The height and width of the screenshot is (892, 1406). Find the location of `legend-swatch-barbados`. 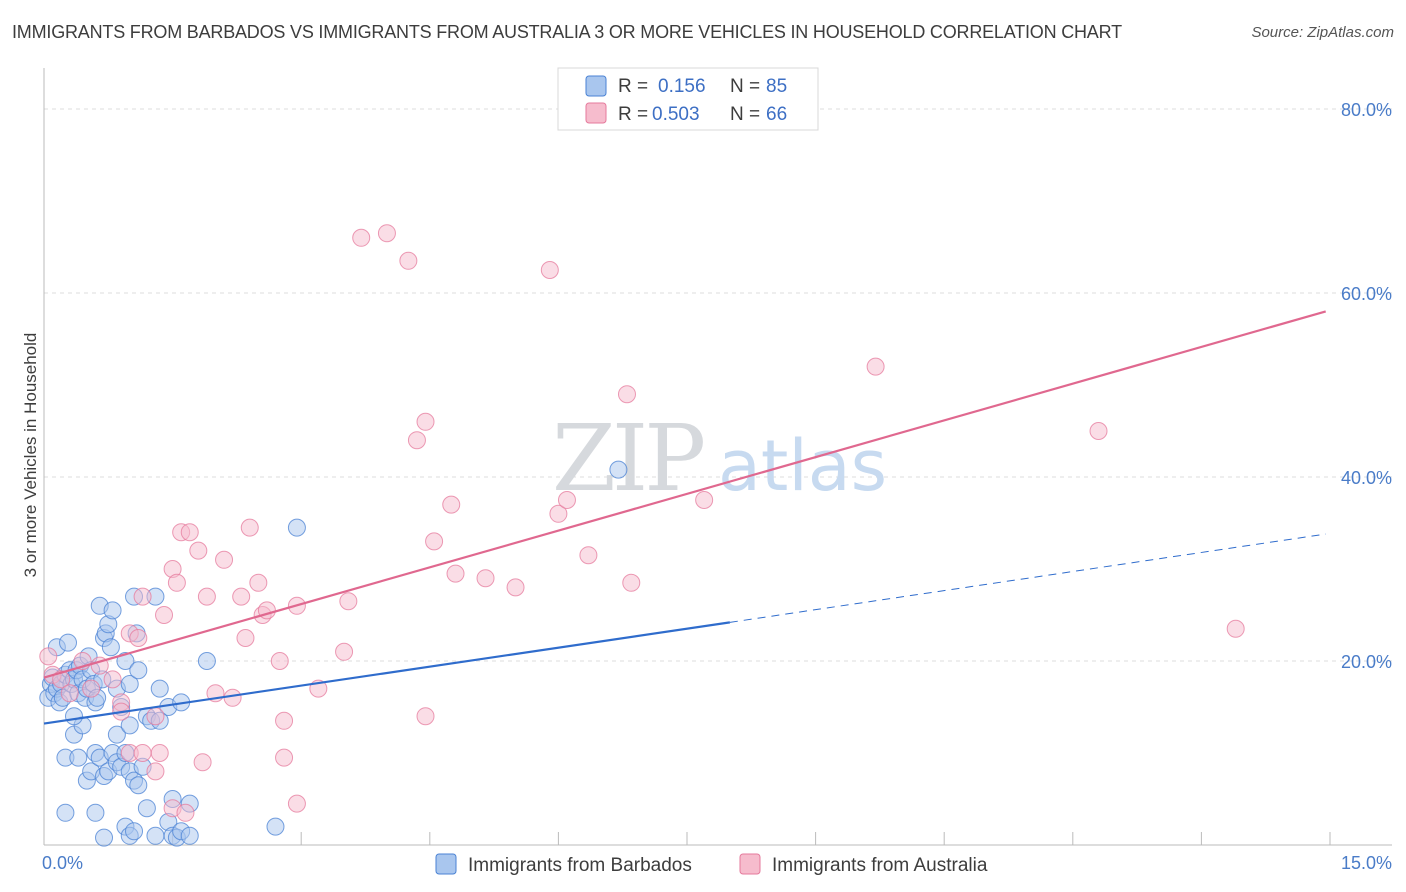

legend-swatch-barbados is located at coordinates (596, 86).